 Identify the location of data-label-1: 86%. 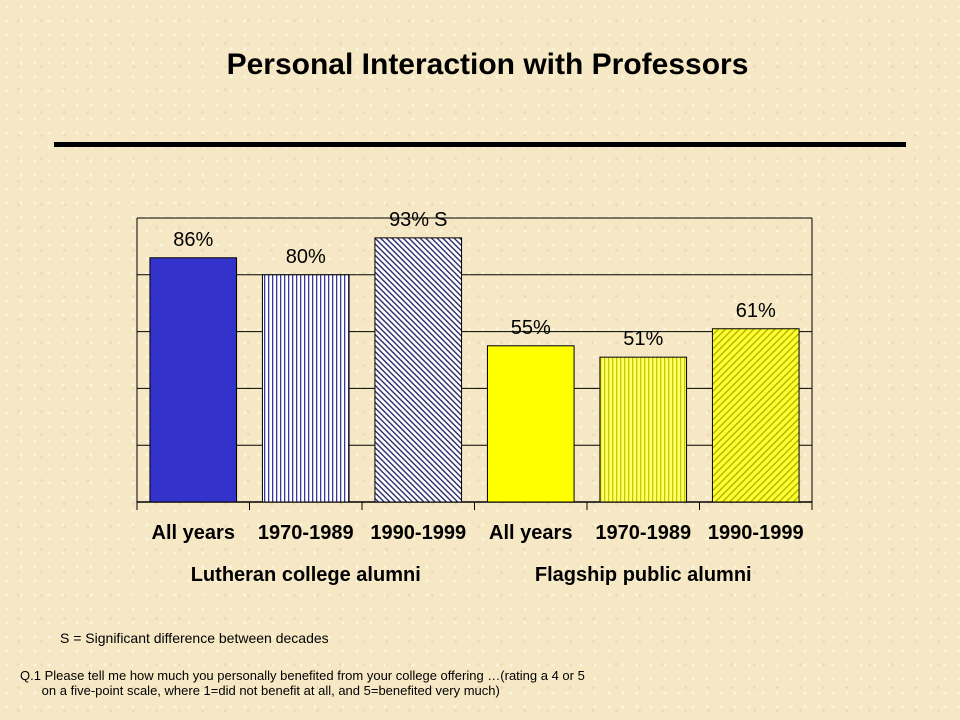
(193, 240).